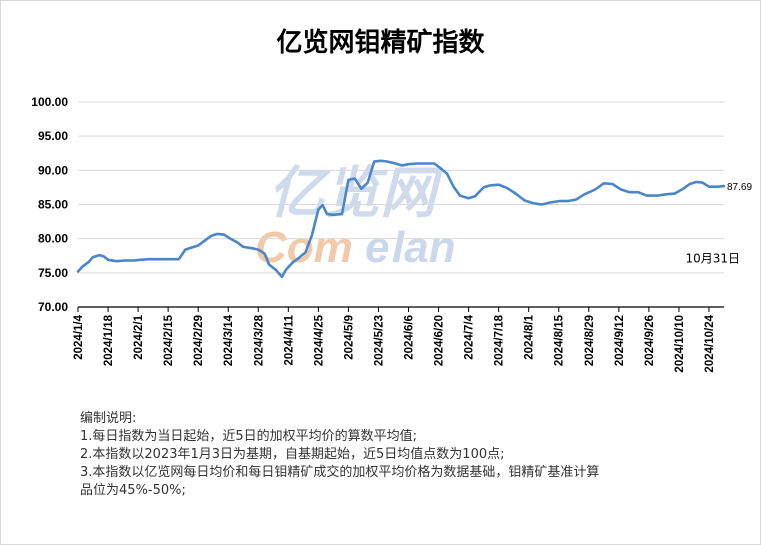 The image size is (761, 545). Describe the element at coordinates (108, 418) in the screenshot. I see `notes-heading: 编制说明:` at that location.